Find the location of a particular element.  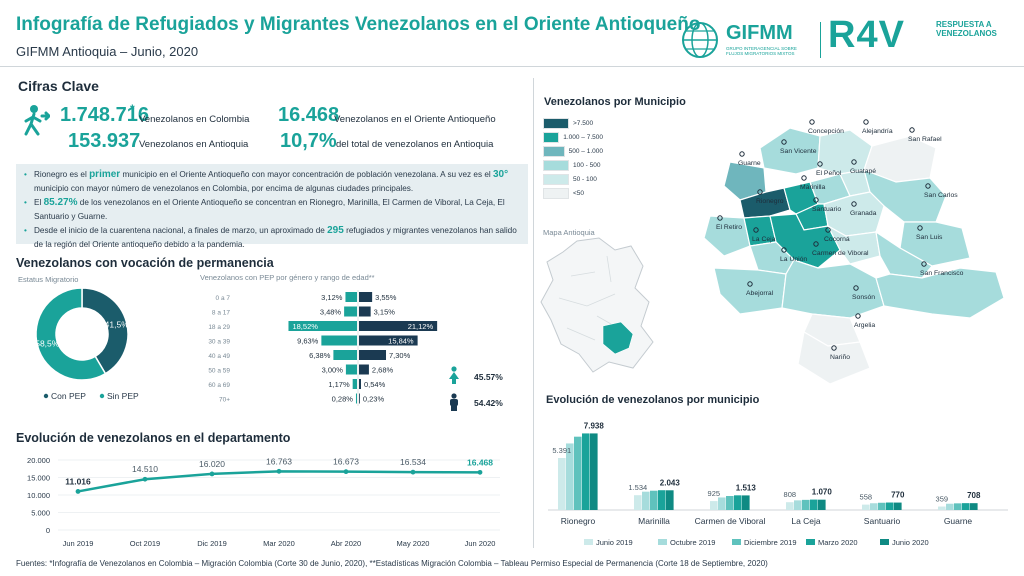

gifmm-logo-text: GIFMM is located at coordinates (759, 33).